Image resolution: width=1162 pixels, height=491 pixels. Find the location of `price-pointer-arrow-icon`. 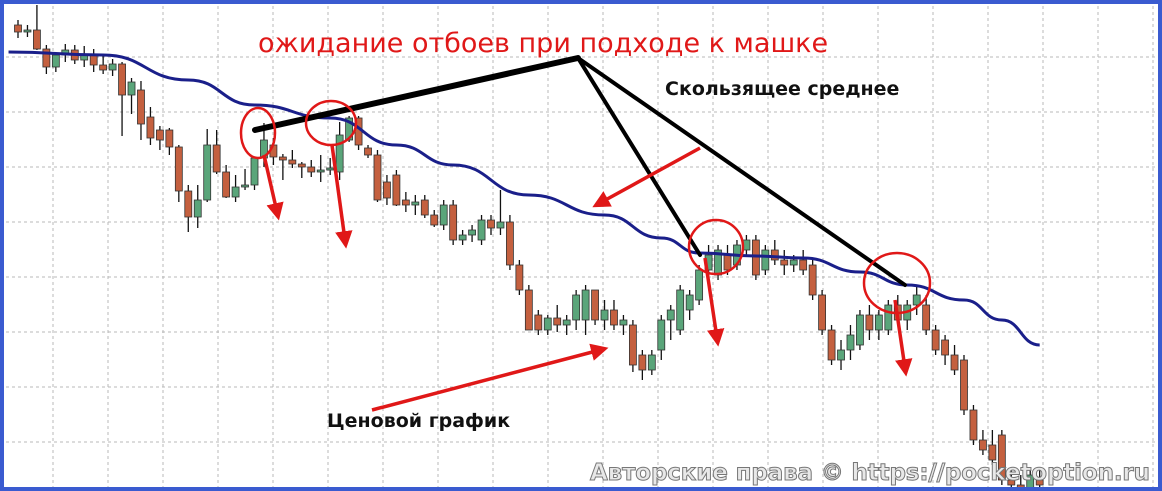

price-pointer-arrow-icon is located at coordinates (490, 377).